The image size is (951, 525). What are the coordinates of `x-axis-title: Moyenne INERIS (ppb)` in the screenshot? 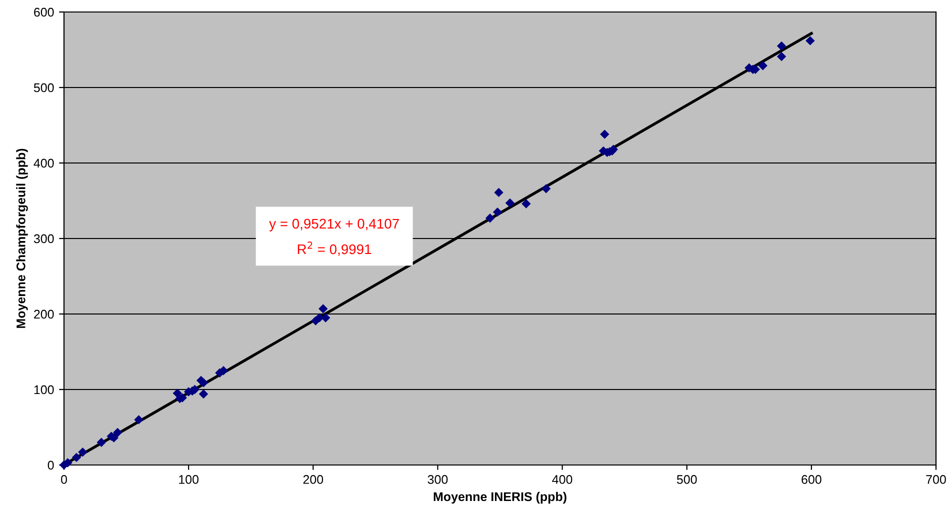 It's located at (500, 498).